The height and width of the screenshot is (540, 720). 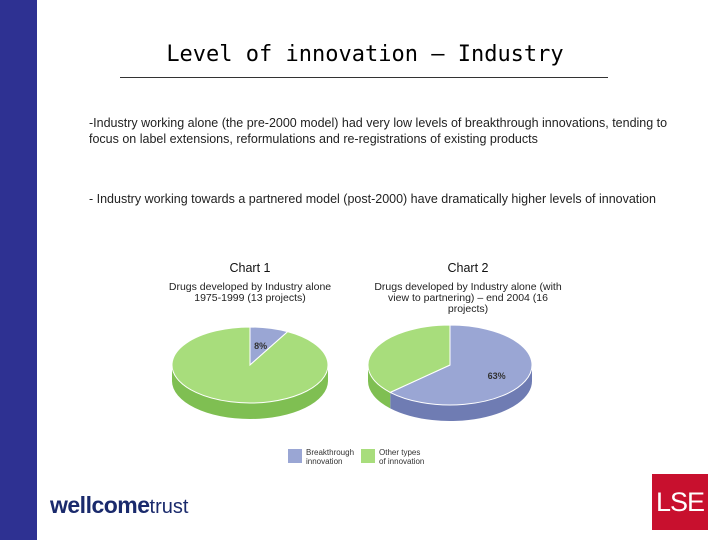 What do you see at coordinates (250, 392) in the screenshot?
I see `pie-1-side-other` at bounding box center [250, 392].